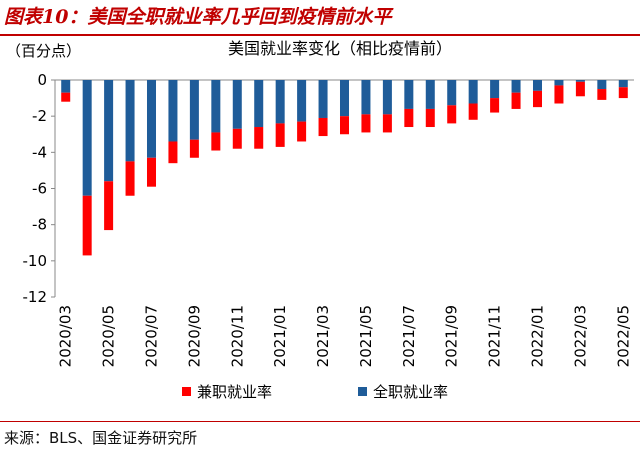 This screenshot has width=640, height=453. I want to click on x-tick-label: 2021/07, so click(409, 336).